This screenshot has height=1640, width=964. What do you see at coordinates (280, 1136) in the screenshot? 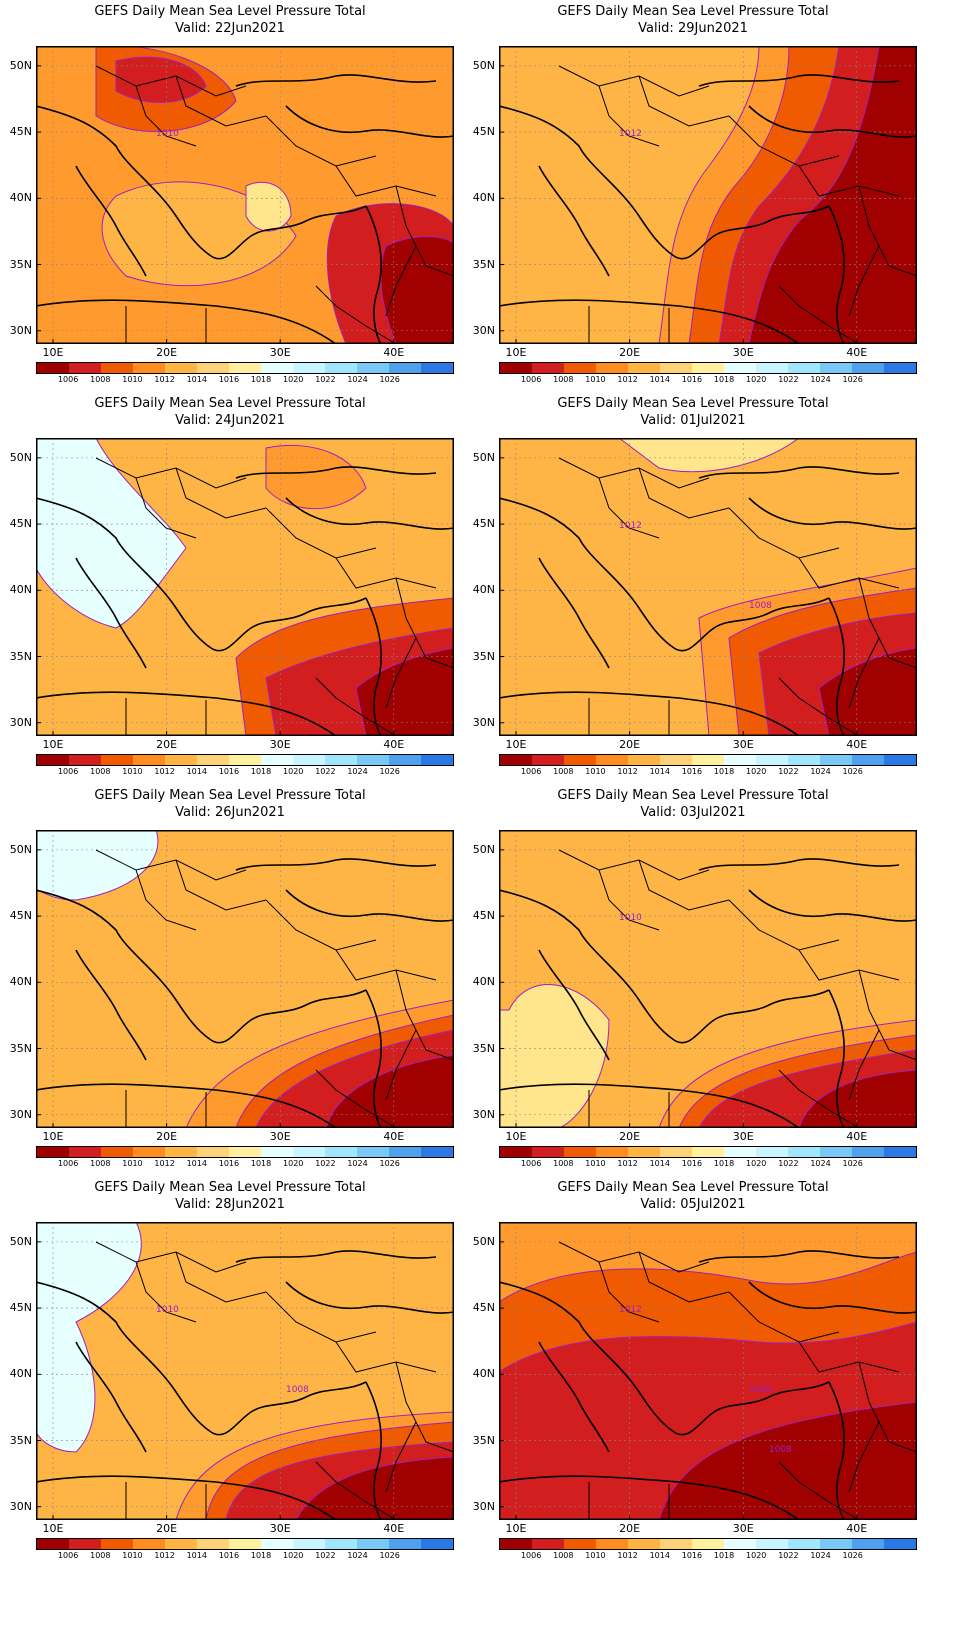
I see `lon-tick-label: 30E` at bounding box center [280, 1136].